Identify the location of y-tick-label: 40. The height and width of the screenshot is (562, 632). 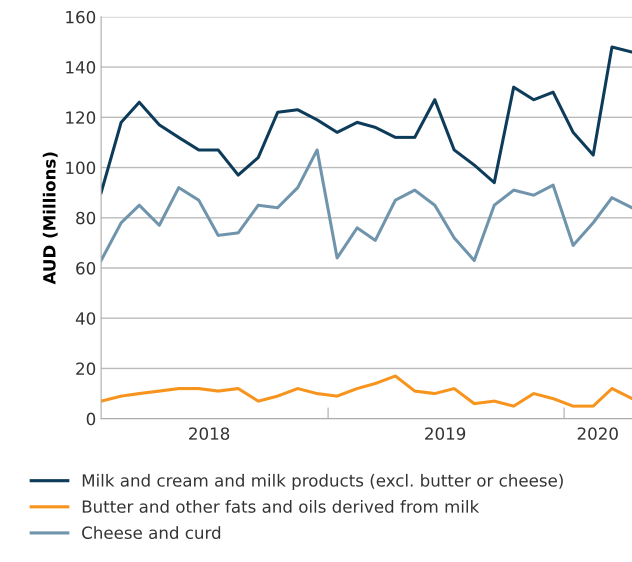
(86, 318).